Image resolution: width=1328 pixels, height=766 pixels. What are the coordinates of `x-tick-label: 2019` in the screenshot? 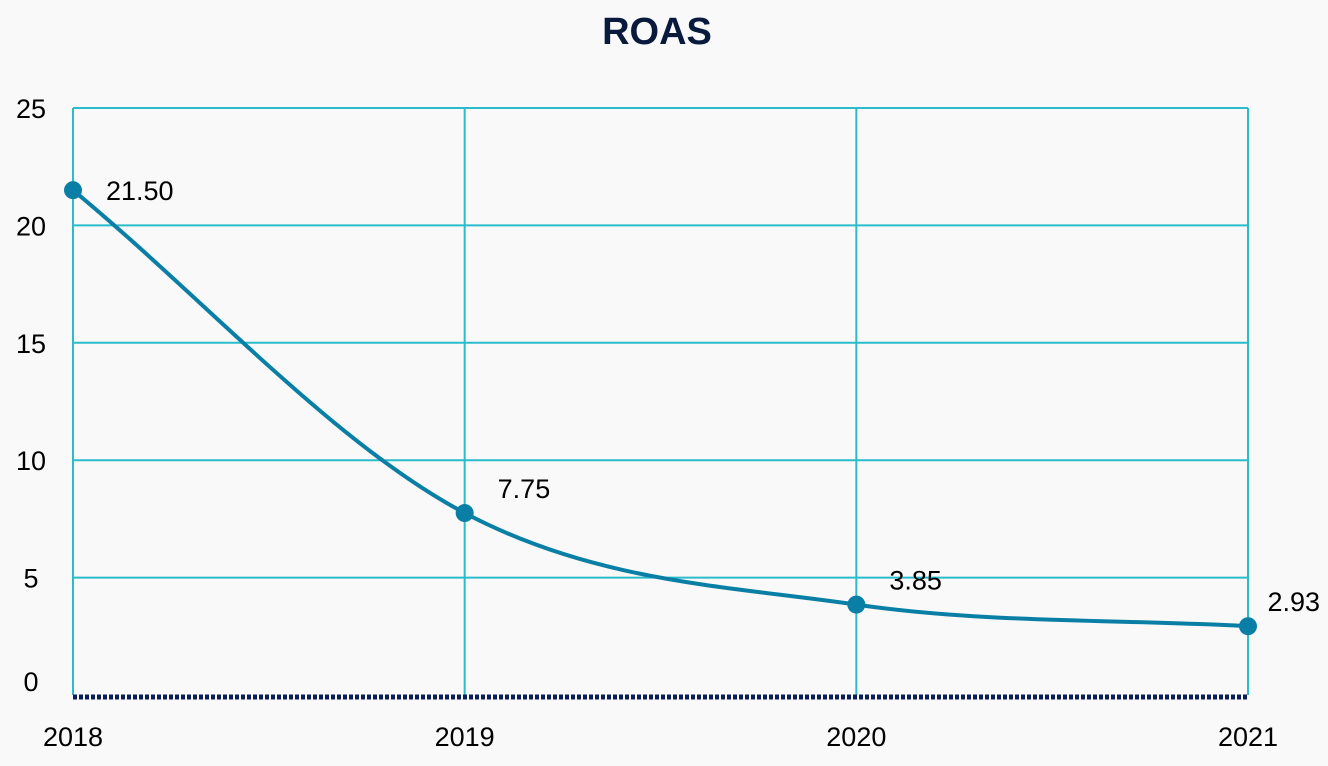 It's located at (465, 737).